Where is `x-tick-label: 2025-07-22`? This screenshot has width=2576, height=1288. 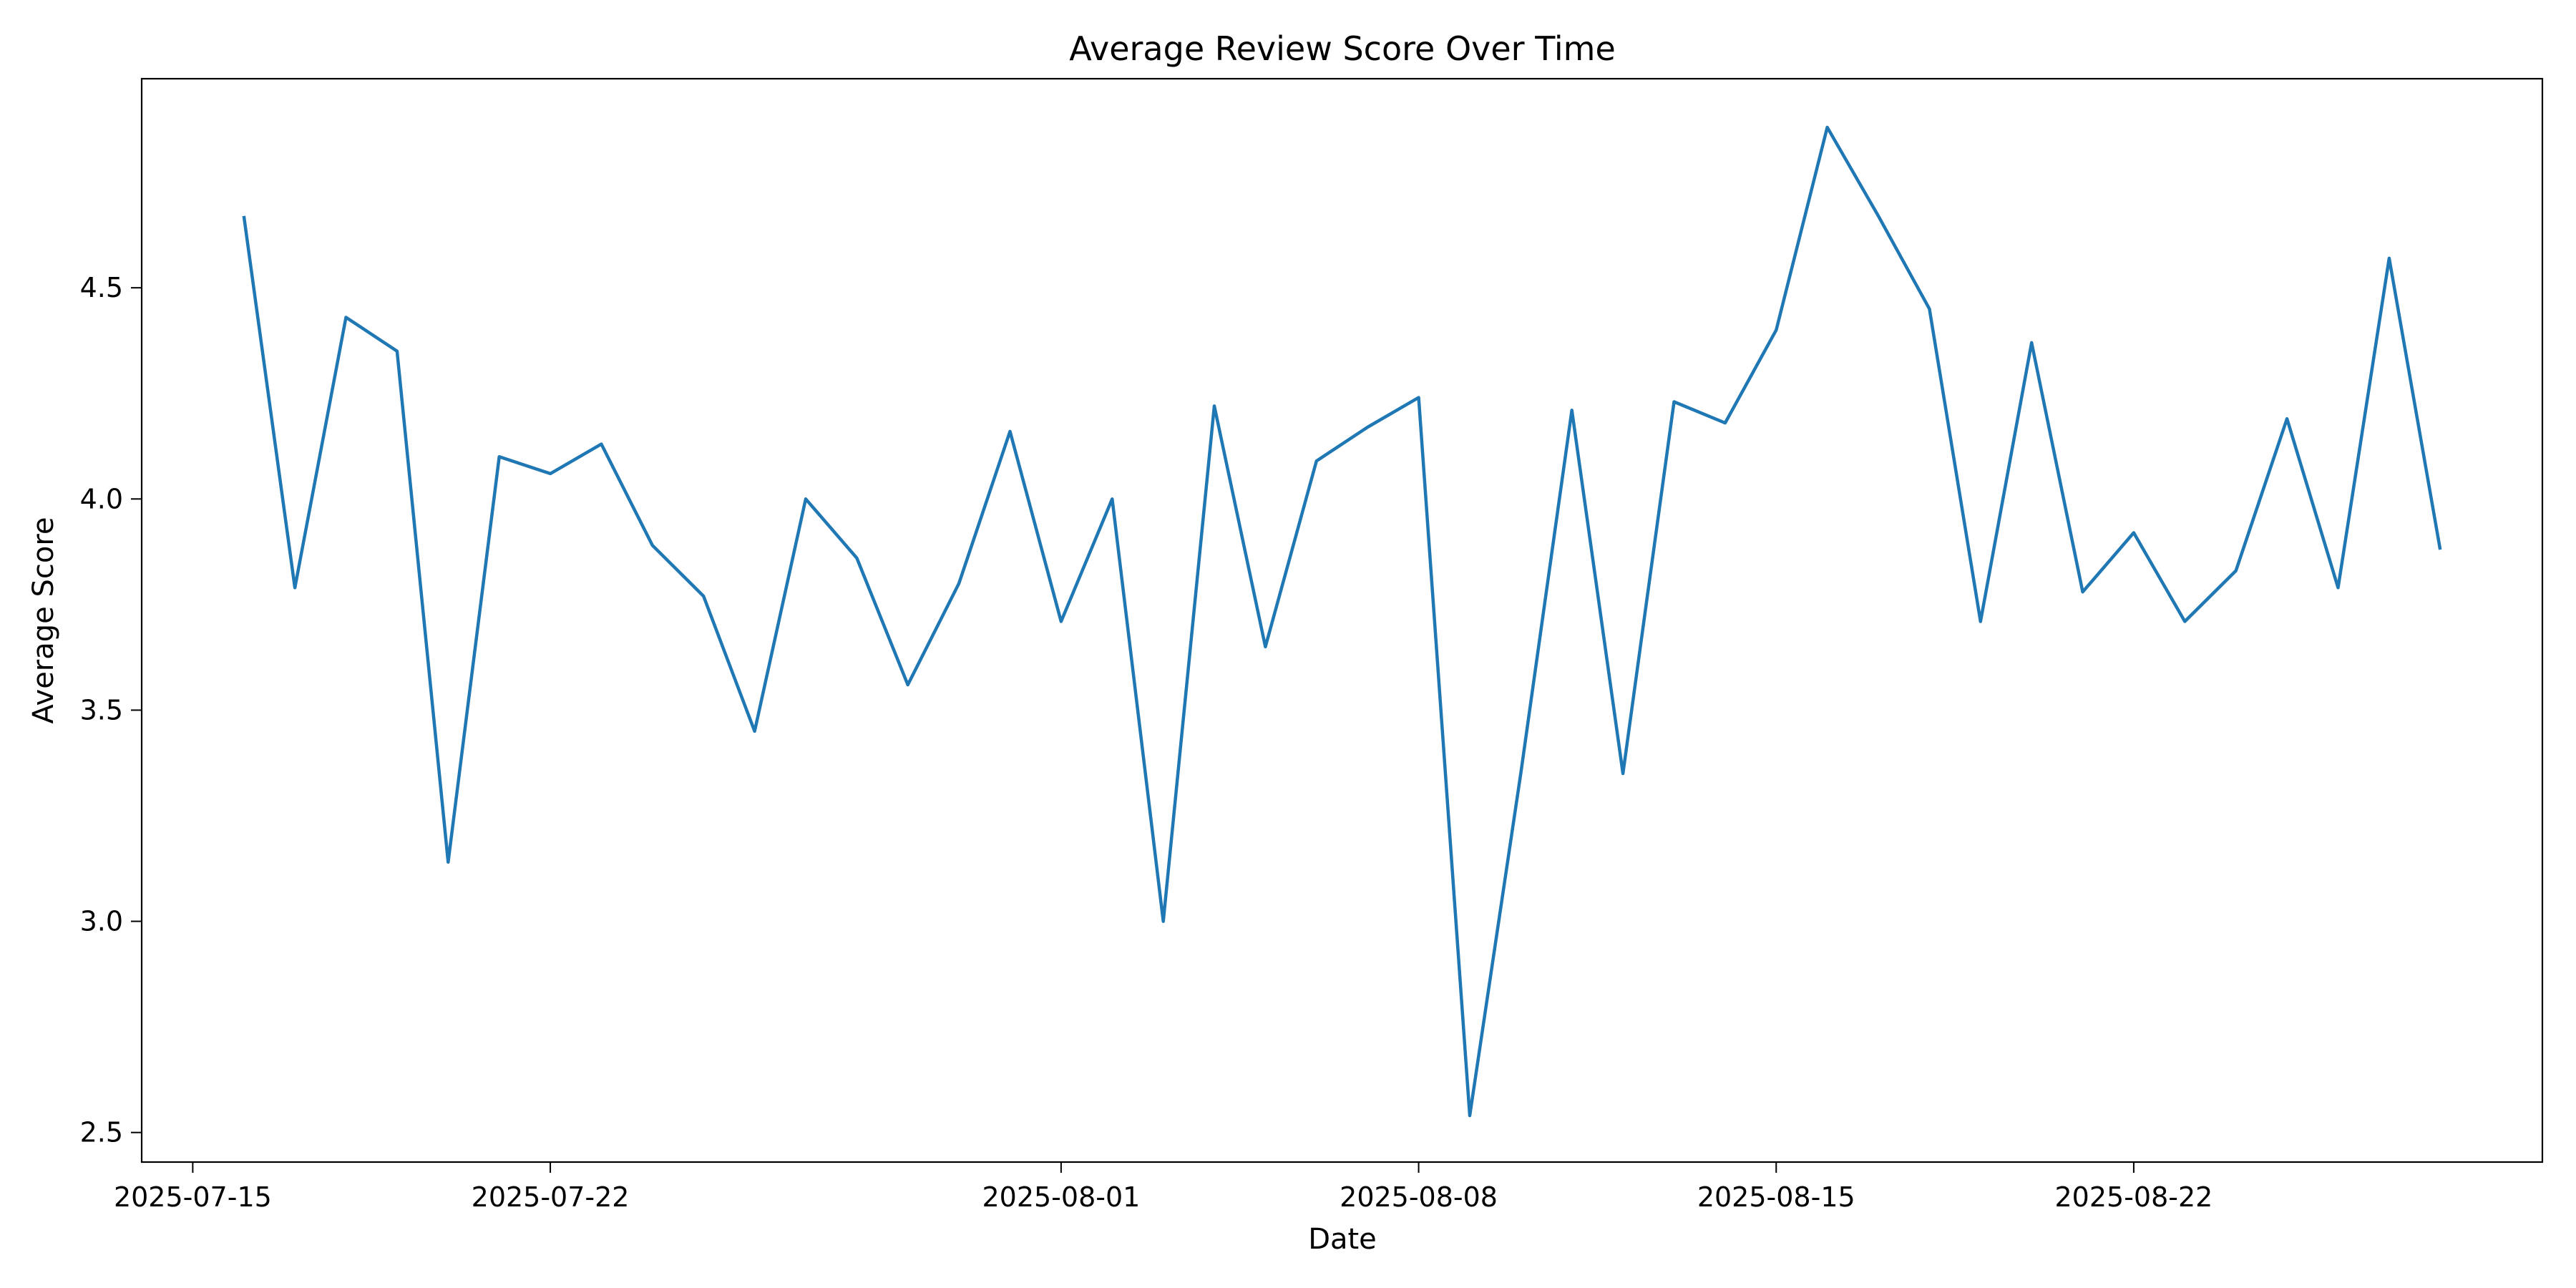
x-tick-label: 2025-07-22 is located at coordinates (551, 1197).